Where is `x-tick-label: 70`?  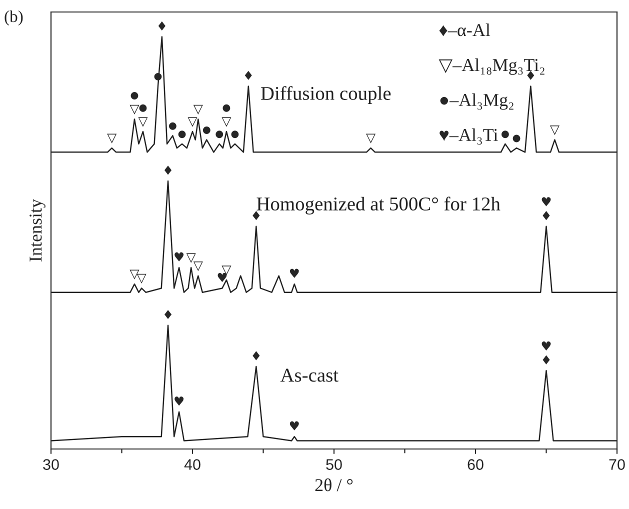
x-tick-label: 70 is located at coordinates (617, 464).